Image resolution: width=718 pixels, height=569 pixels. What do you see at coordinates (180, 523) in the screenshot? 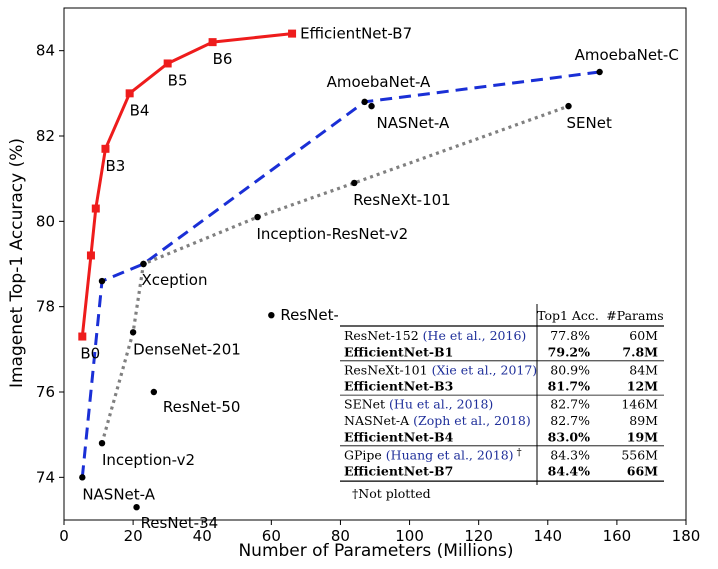
I see `point-label: ResNet-34` at bounding box center [180, 523].